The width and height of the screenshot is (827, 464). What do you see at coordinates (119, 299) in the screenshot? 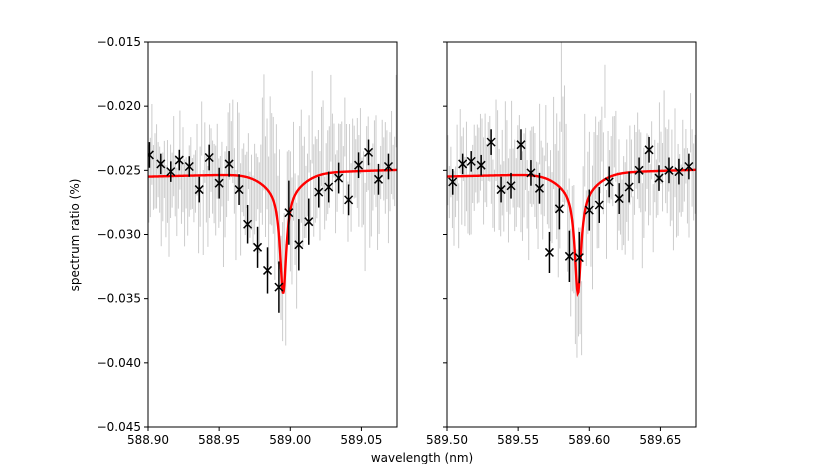
I see `y-tick-label: −0.035` at bounding box center [119, 299].